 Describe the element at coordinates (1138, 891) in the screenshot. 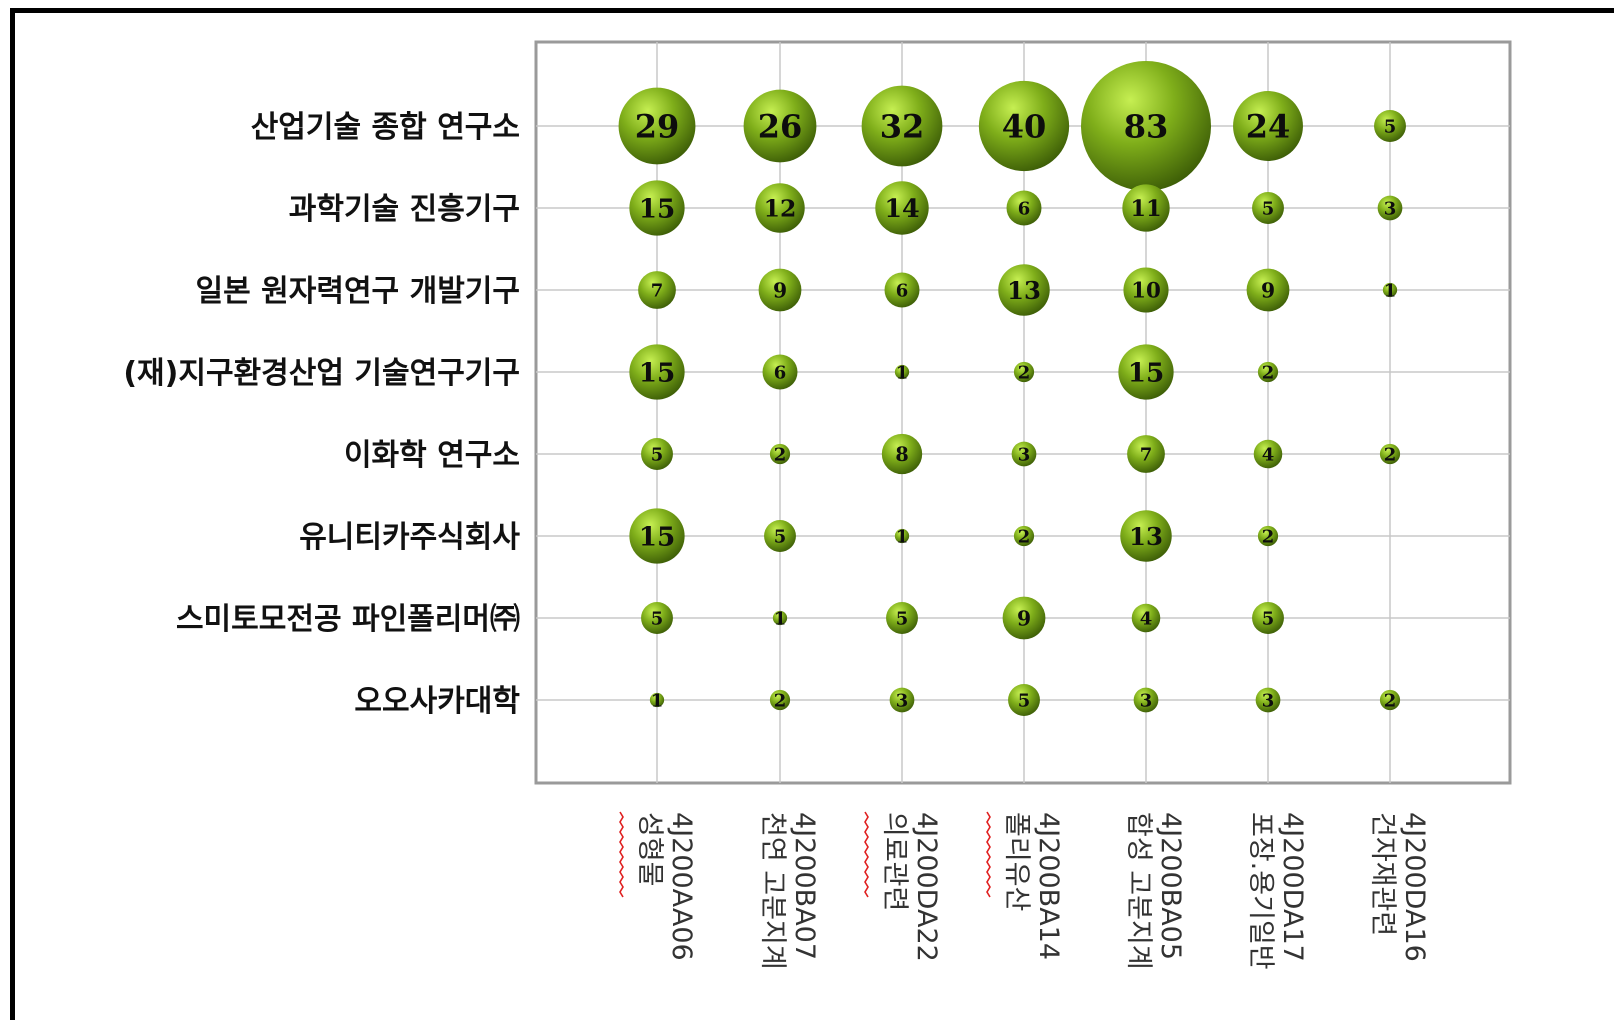

I see `column-name-label: 합성 고분지계` at that location.